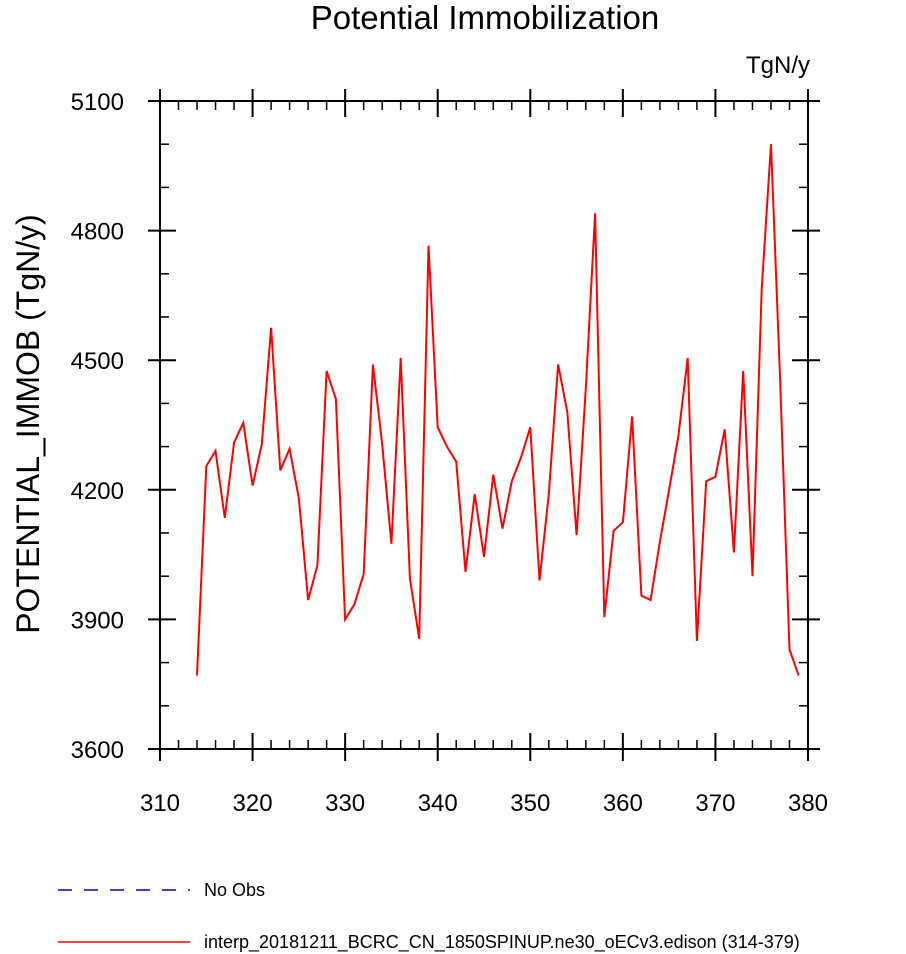 This screenshot has width=906, height=954. Describe the element at coordinates (124, 942) in the screenshot. I see `legend-swatch-solid-red` at that location.